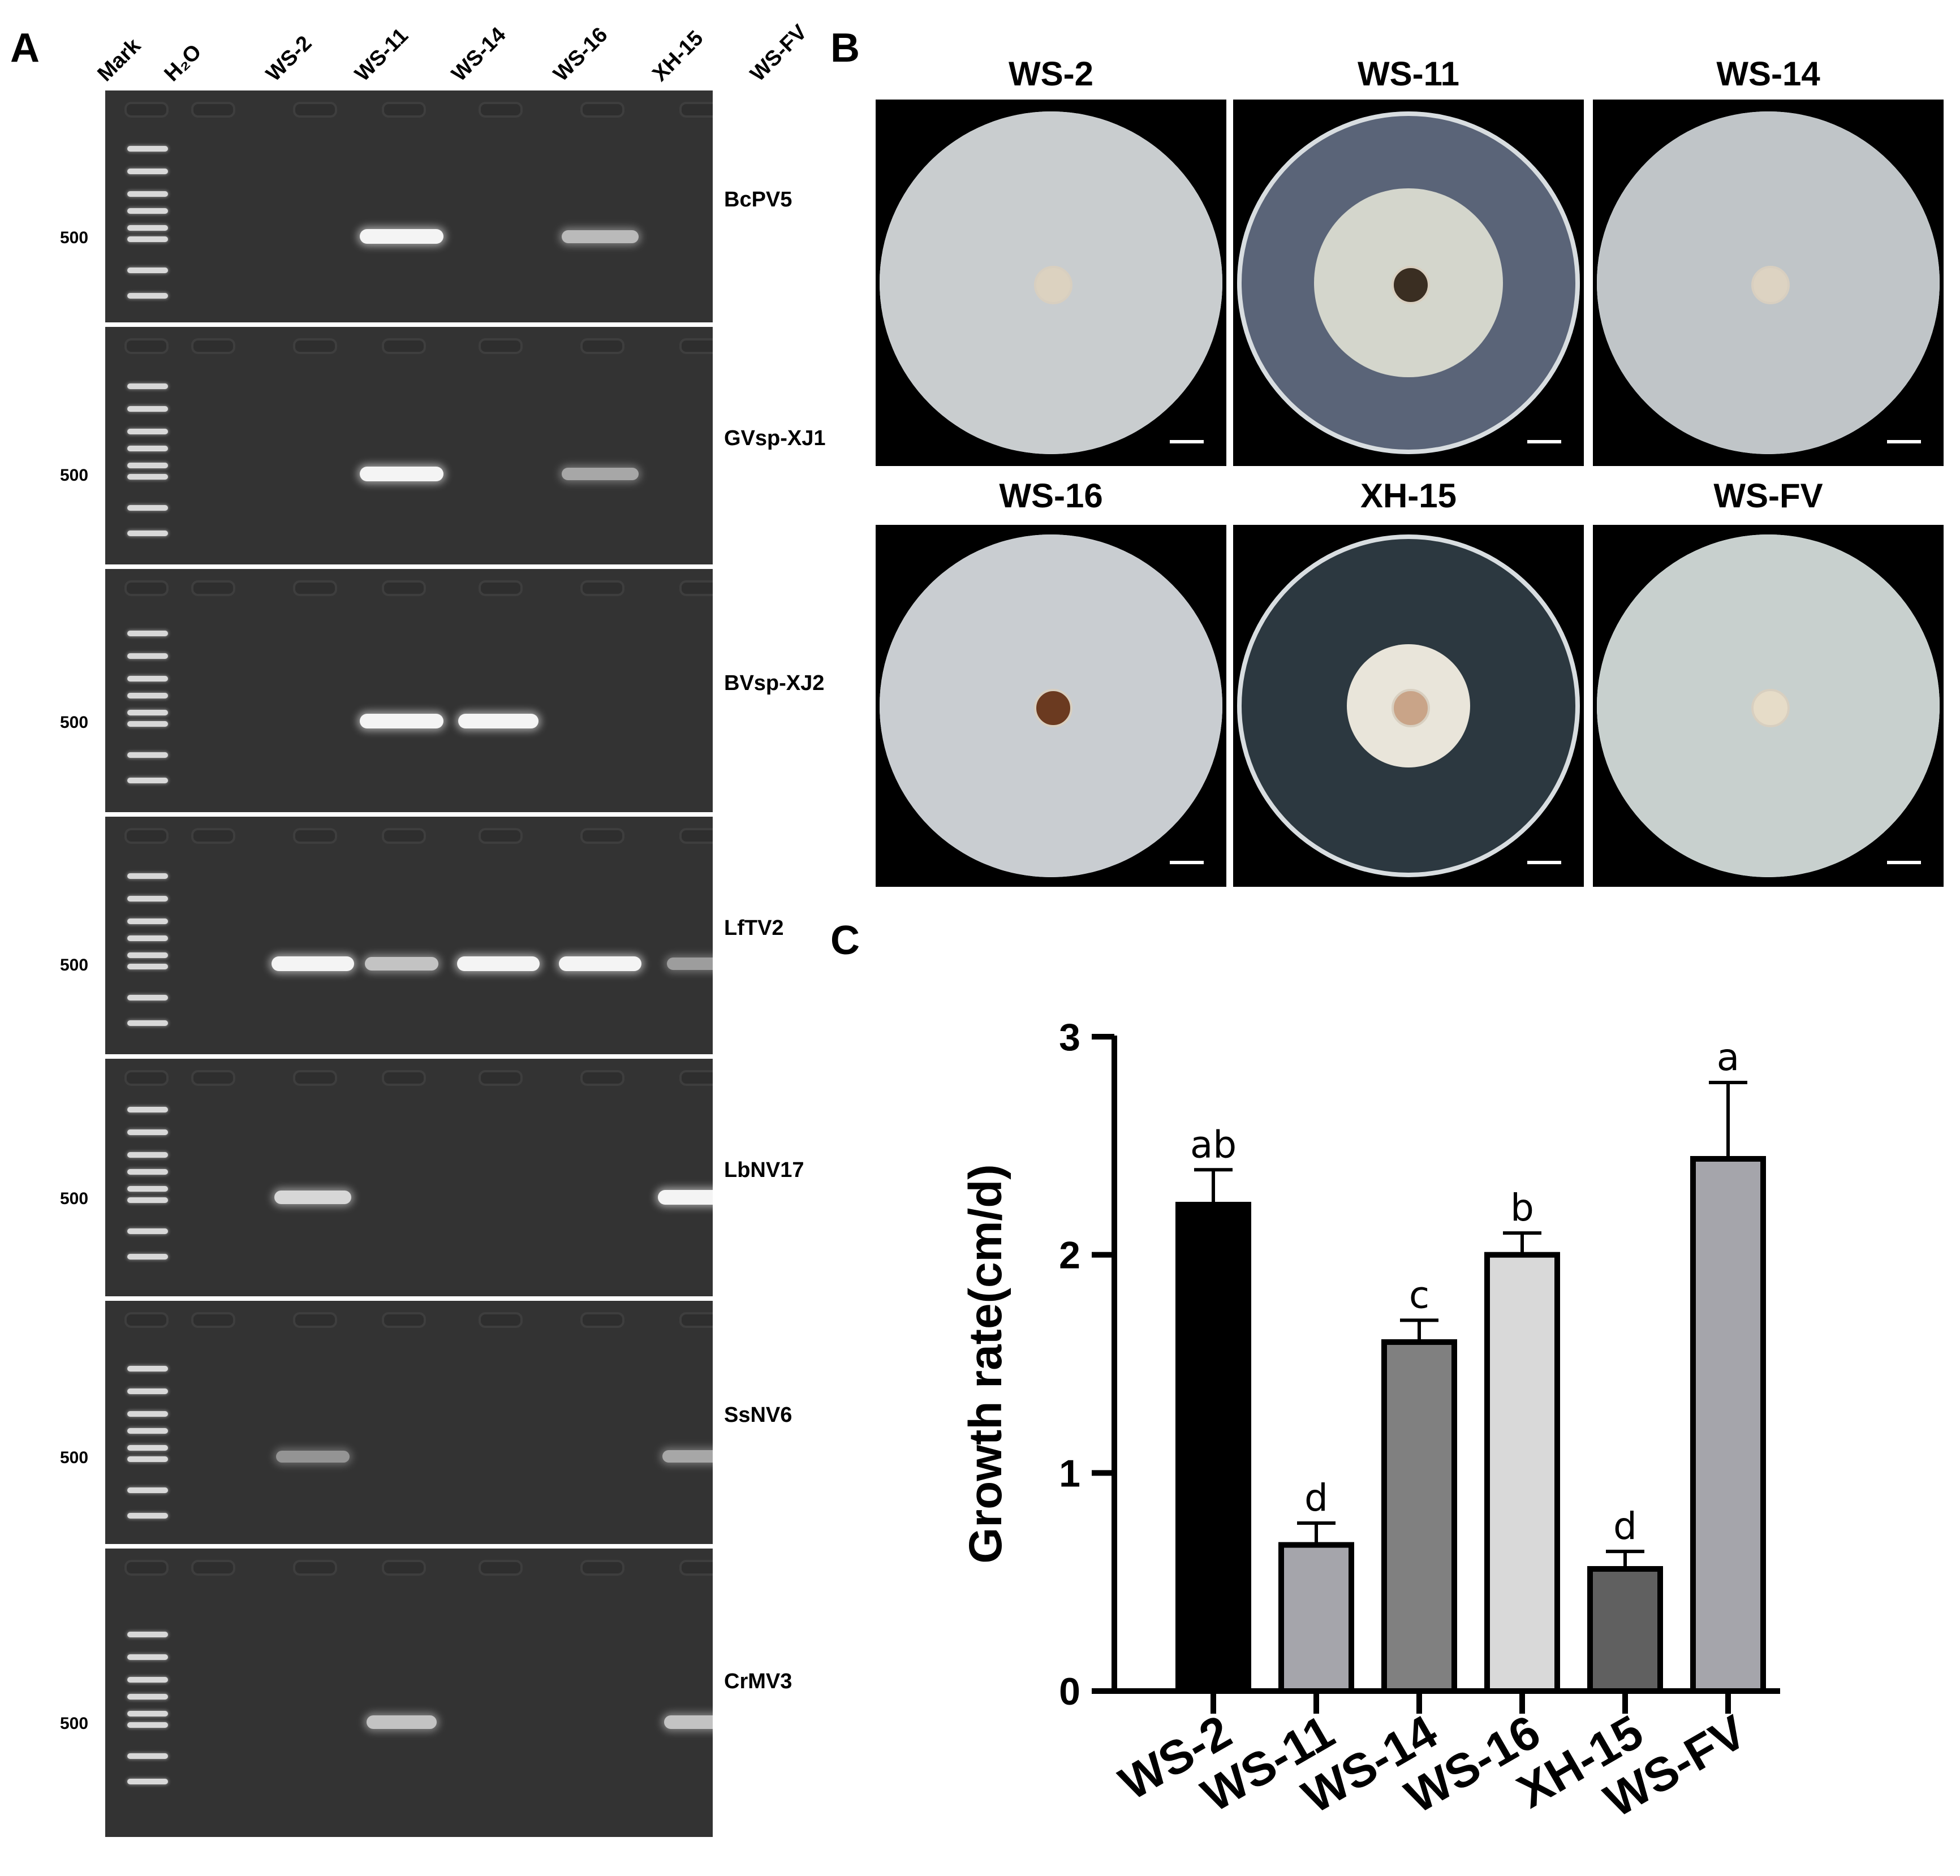 The width and height of the screenshot is (1960, 1876). What do you see at coordinates (845, 48) in the screenshot?
I see `panel-b-letter: B` at bounding box center [845, 48].